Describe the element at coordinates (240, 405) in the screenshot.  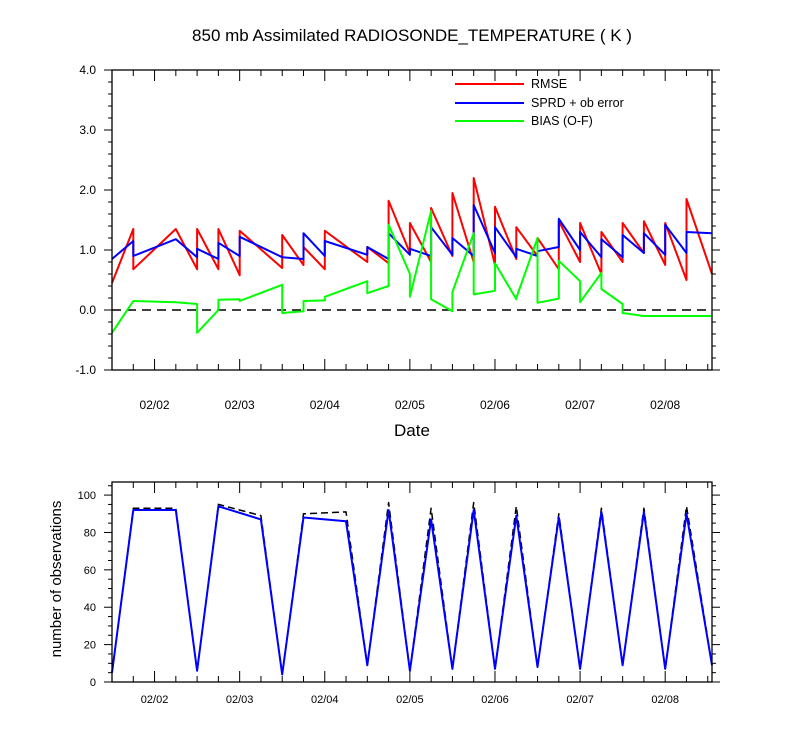
I see `top-x-tick-label: 02/03` at that location.